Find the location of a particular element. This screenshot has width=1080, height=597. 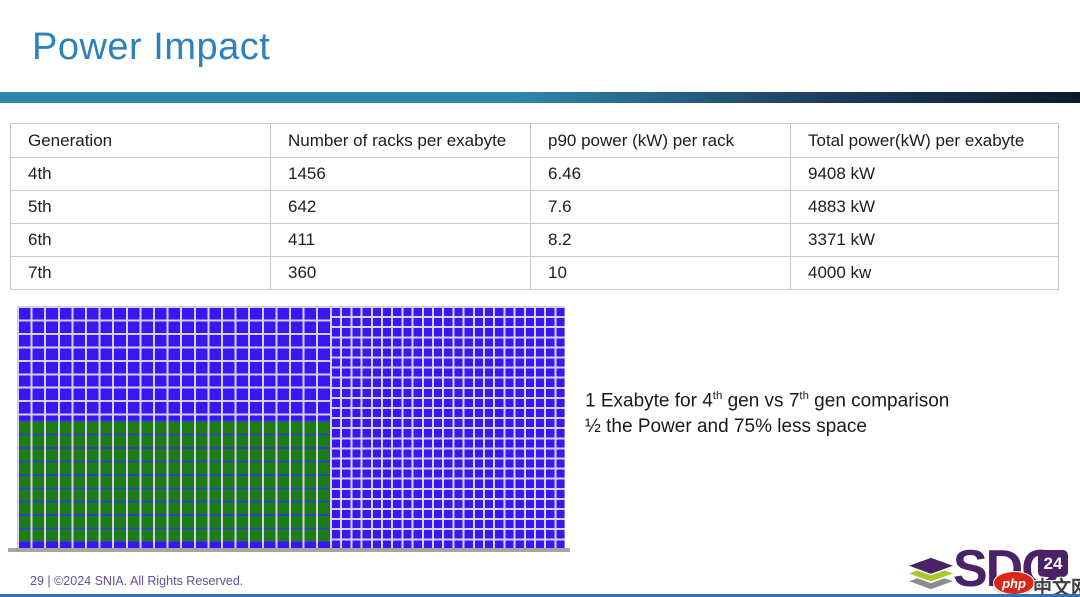

seventh-gen-footprint-overlay is located at coordinates (173, 481).